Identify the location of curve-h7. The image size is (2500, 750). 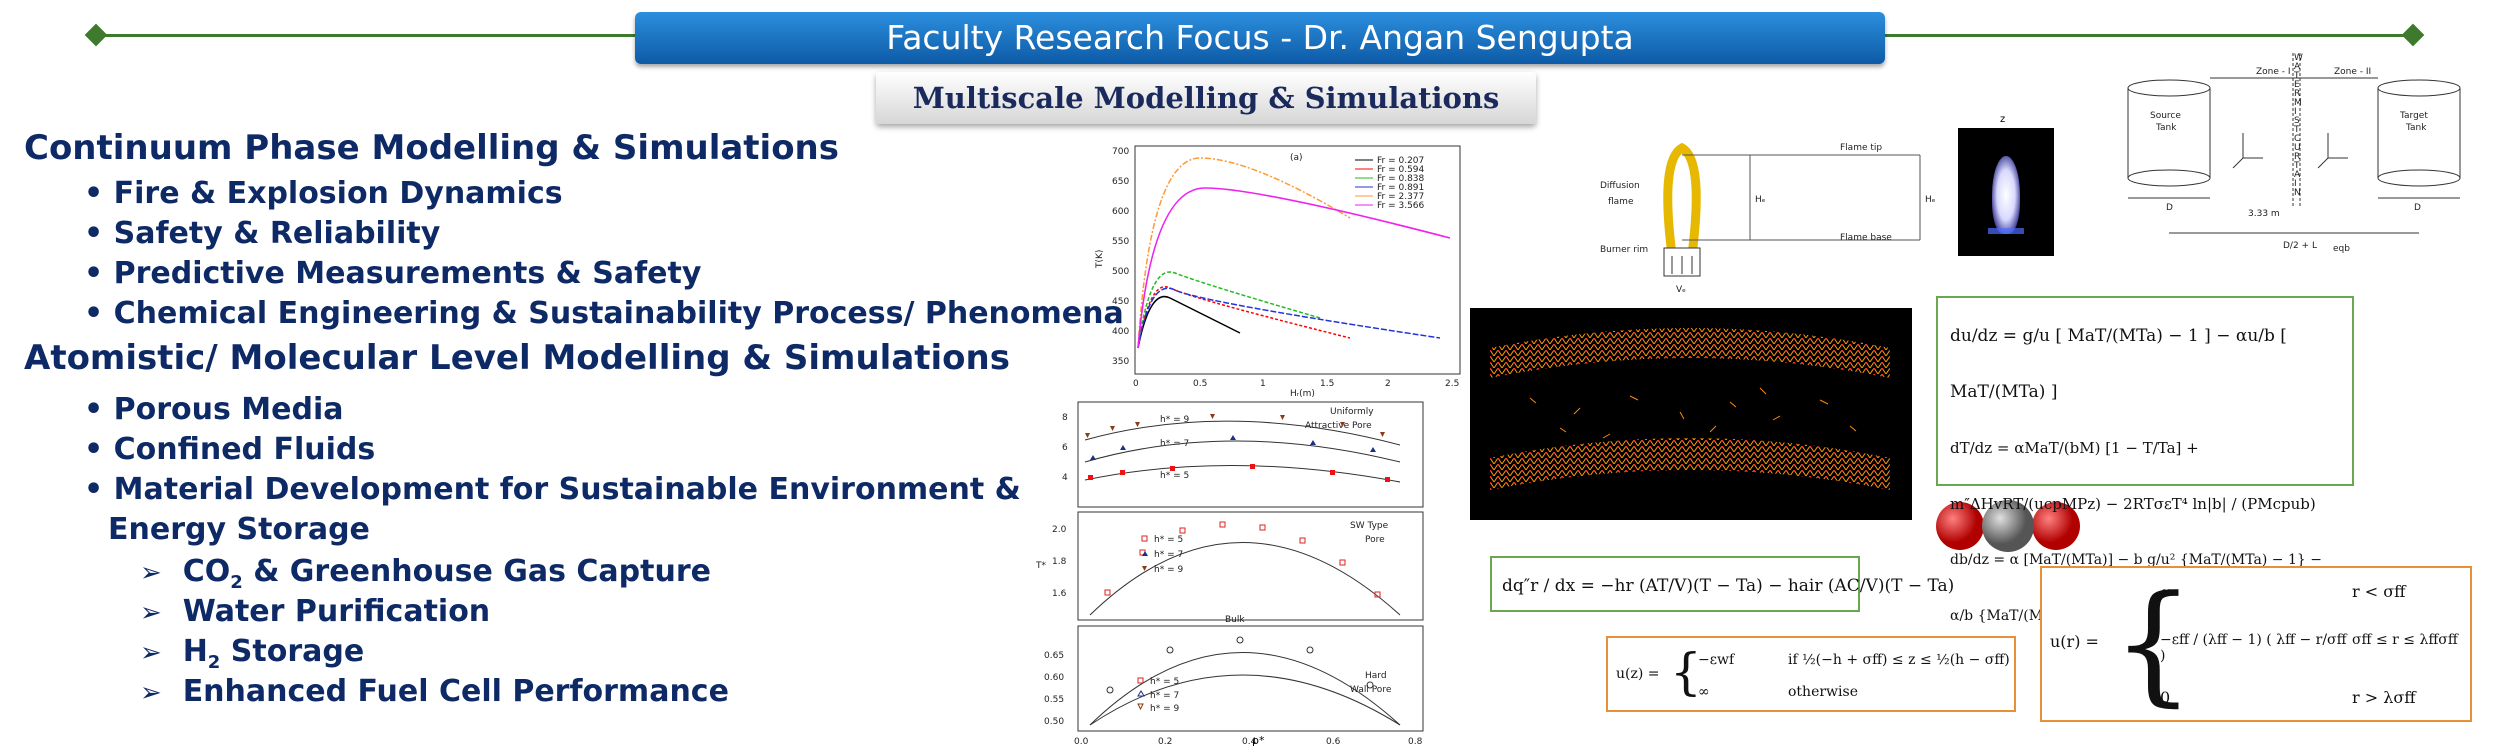
(1242, 451).